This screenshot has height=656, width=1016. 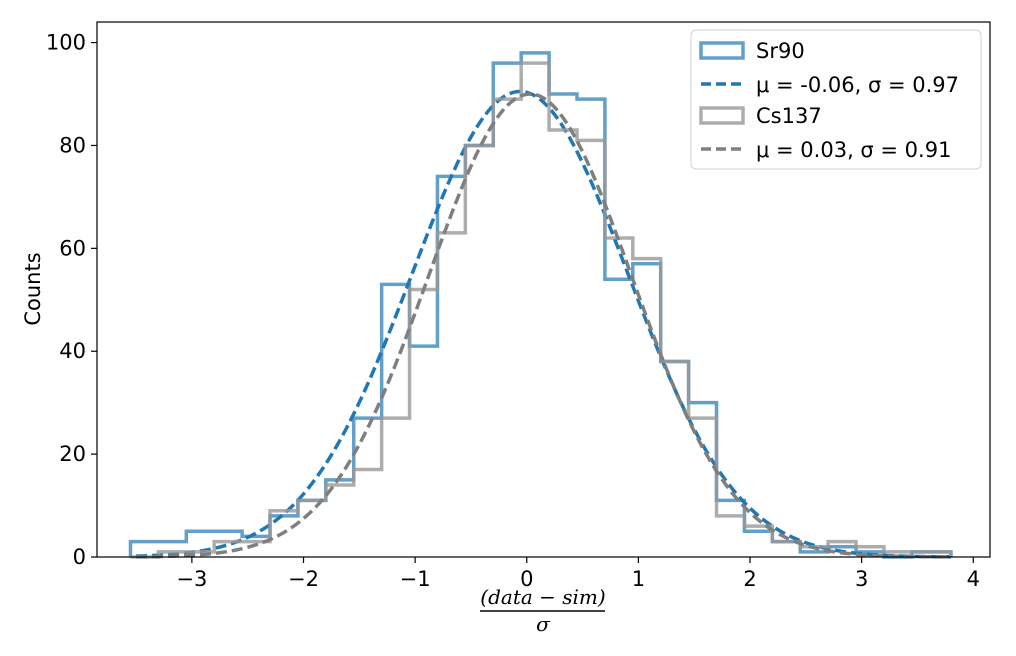 I want to click on x-tick-label: −2, so click(x=303, y=579).